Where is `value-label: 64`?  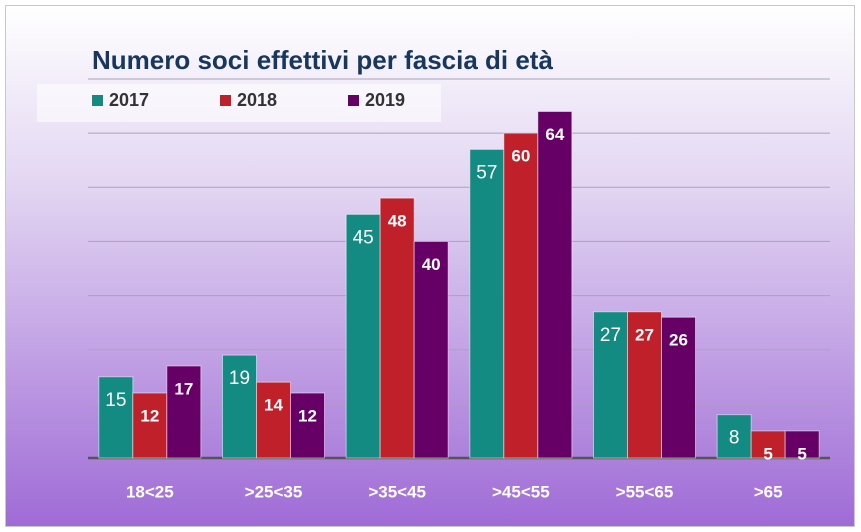 value-label: 64 is located at coordinates (554, 134).